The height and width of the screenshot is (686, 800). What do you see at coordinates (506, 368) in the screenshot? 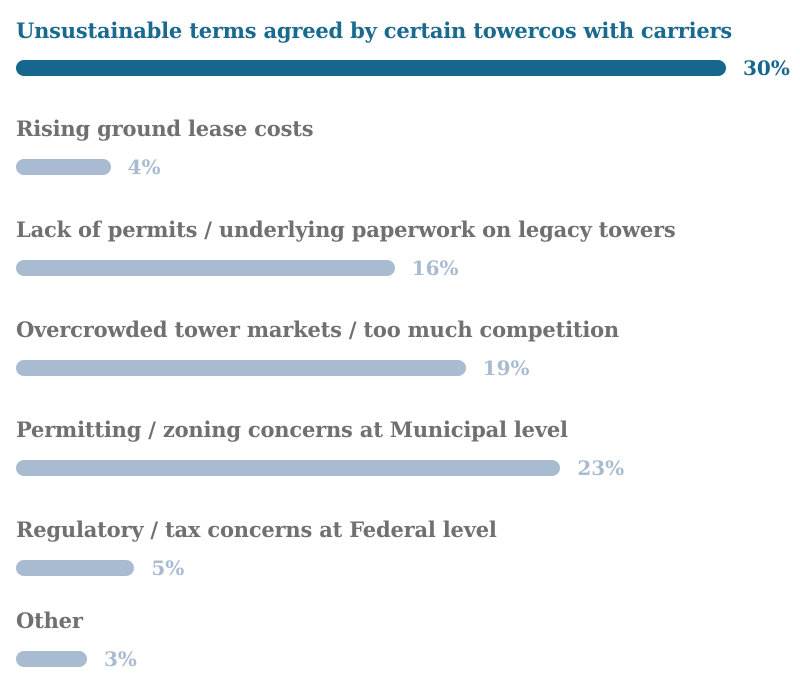
I see `value-label: 19%` at bounding box center [506, 368].